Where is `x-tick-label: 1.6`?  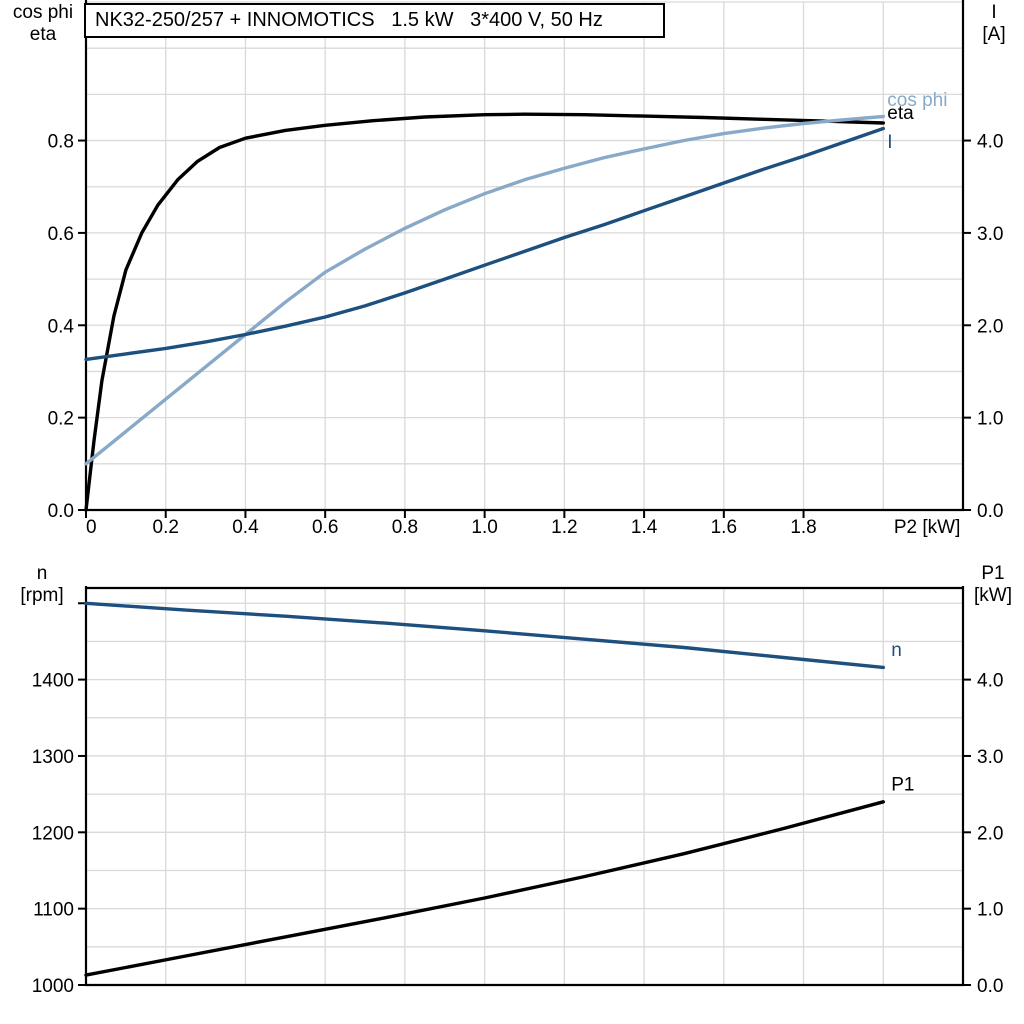 x-tick-label: 1.6 is located at coordinates (724, 527).